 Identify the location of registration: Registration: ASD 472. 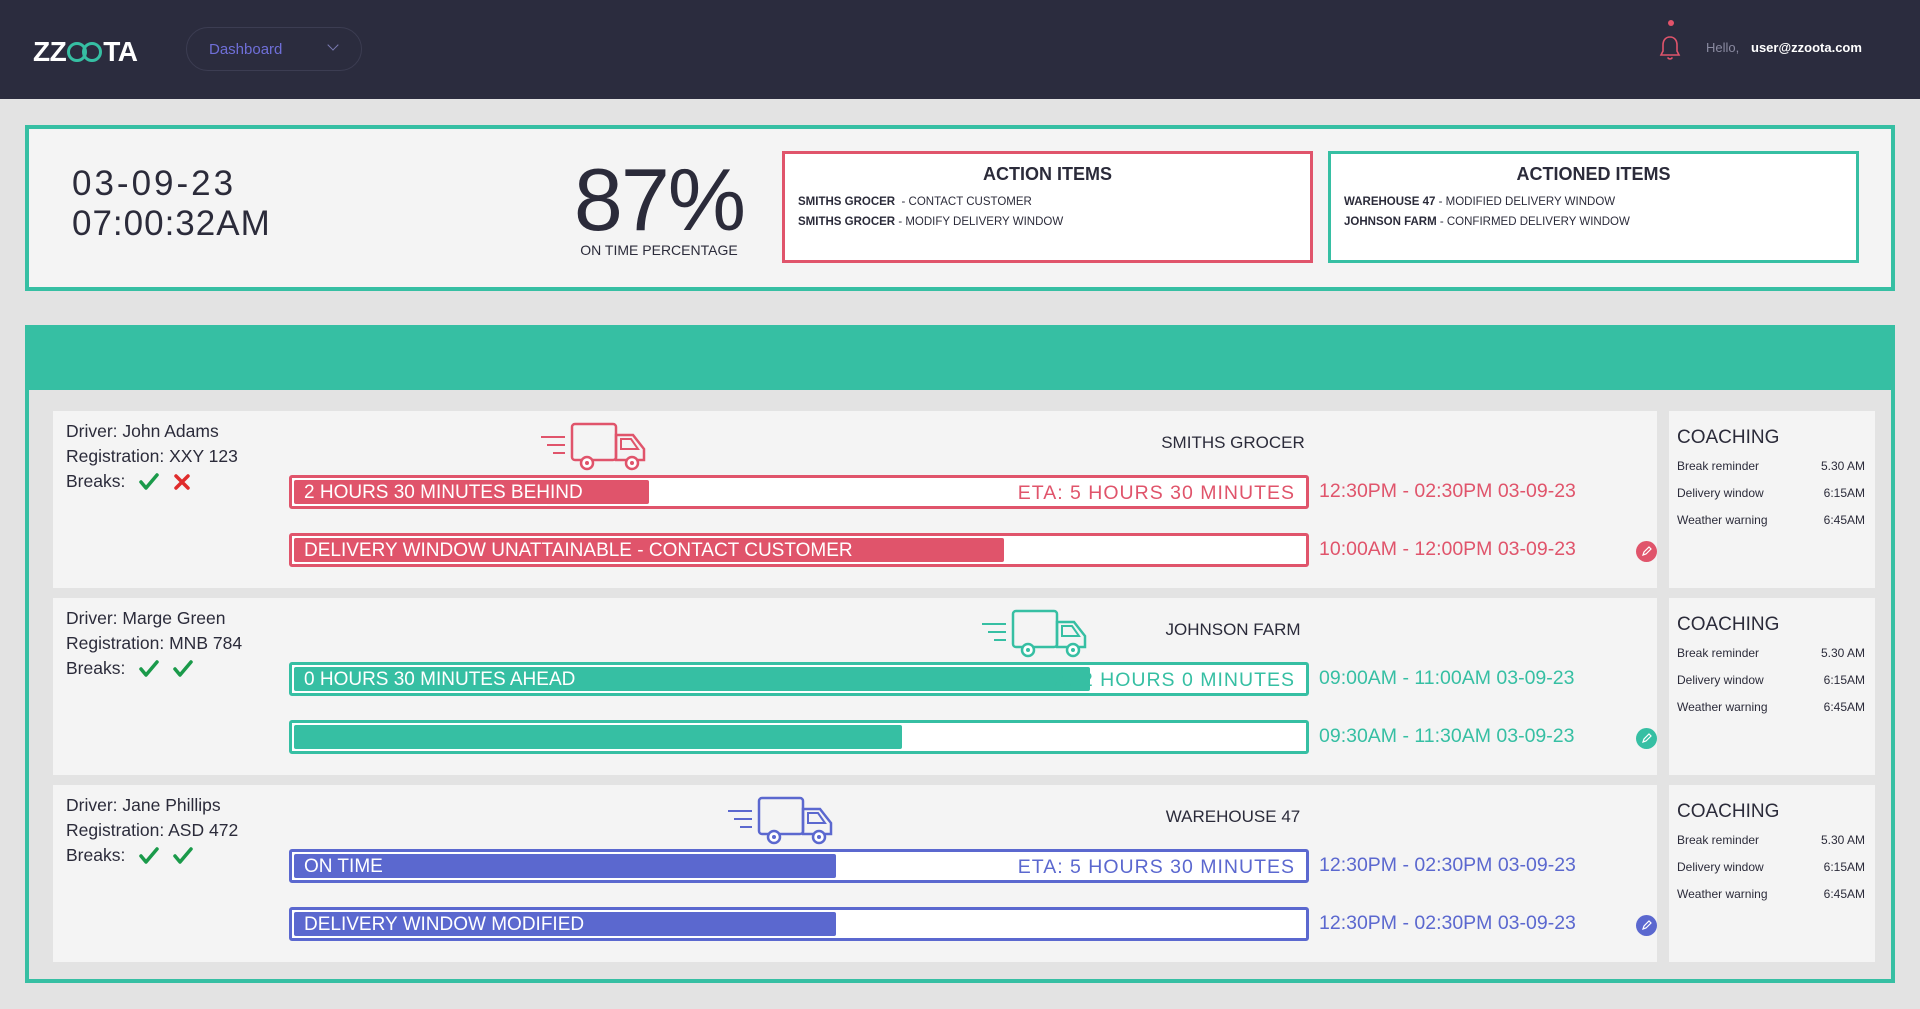
(152, 830).